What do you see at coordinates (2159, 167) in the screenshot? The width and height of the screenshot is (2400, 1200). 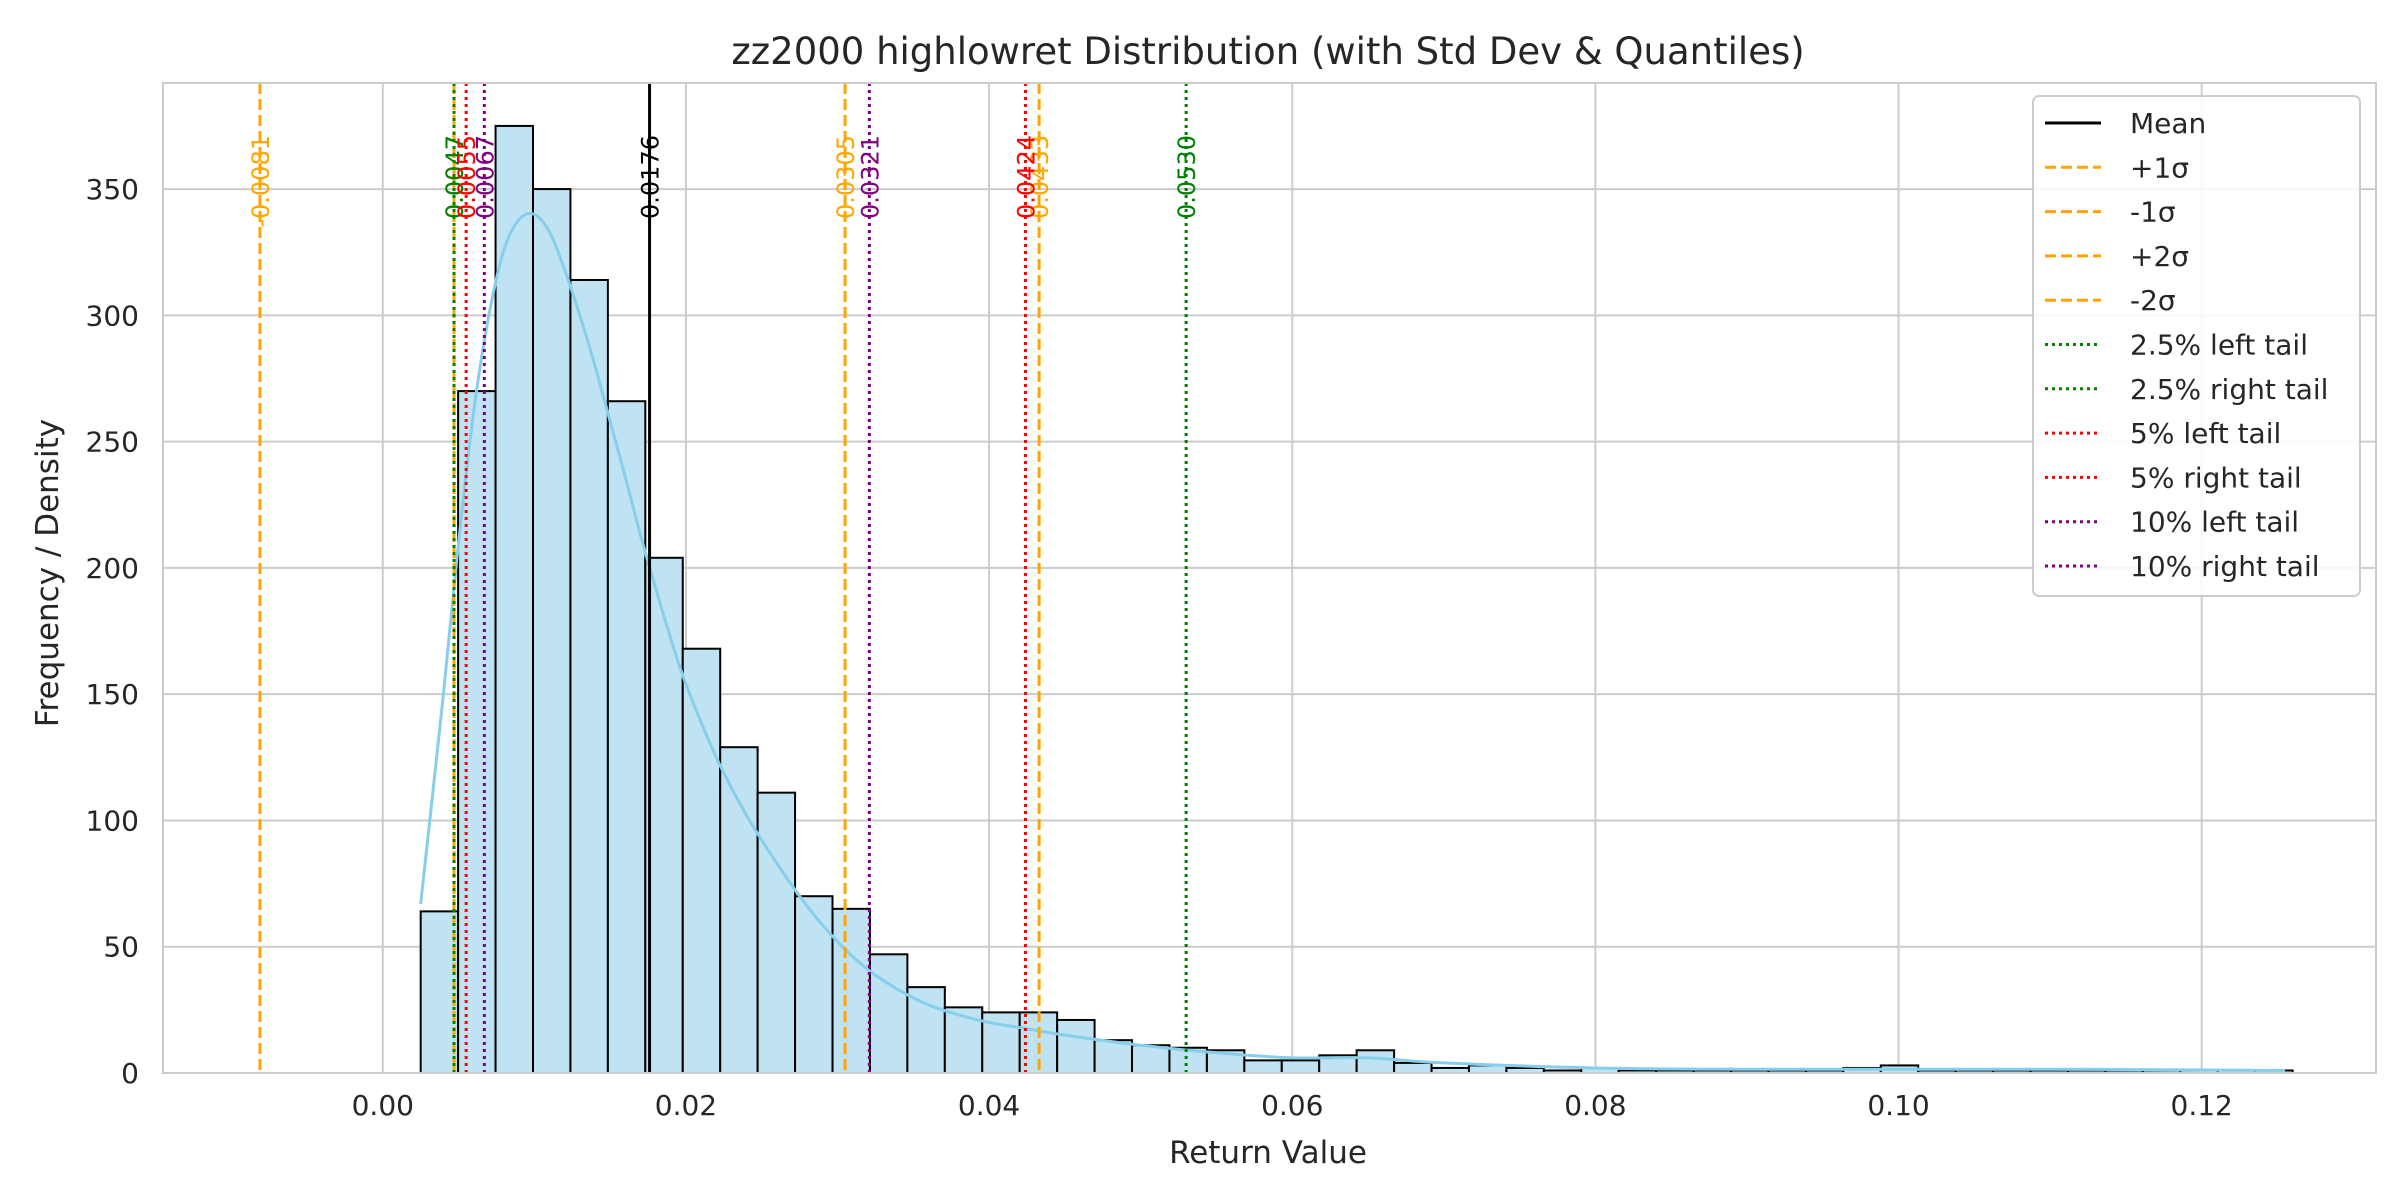 I see `legend-label: +1σ` at bounding box center [2159, 167].